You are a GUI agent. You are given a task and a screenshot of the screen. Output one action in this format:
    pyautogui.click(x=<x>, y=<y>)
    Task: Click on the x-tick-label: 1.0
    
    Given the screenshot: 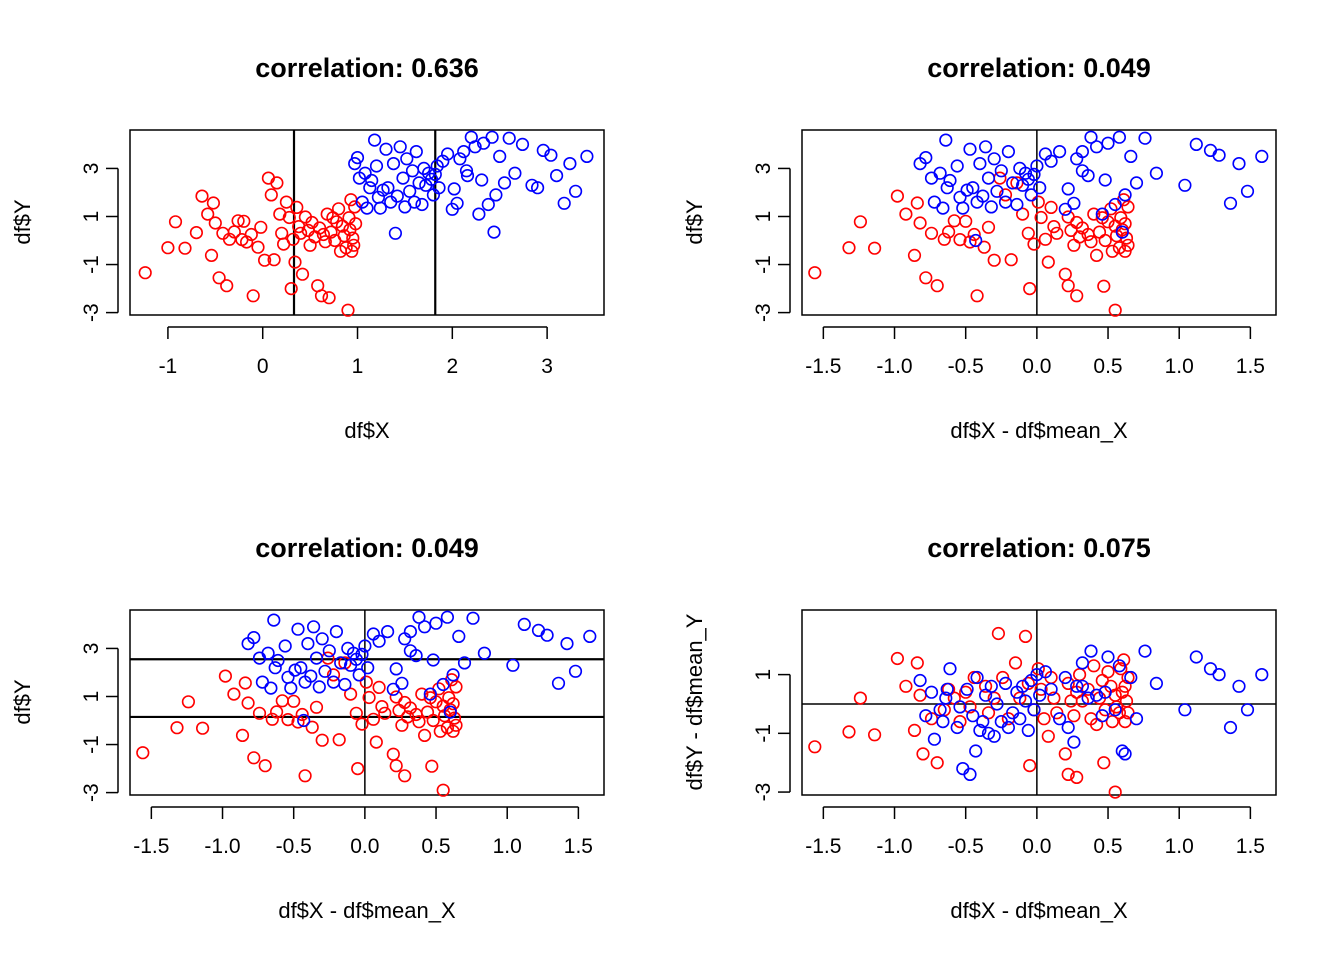 What is the action you would take?
    pyautogui.click(x=507, y=846)
    